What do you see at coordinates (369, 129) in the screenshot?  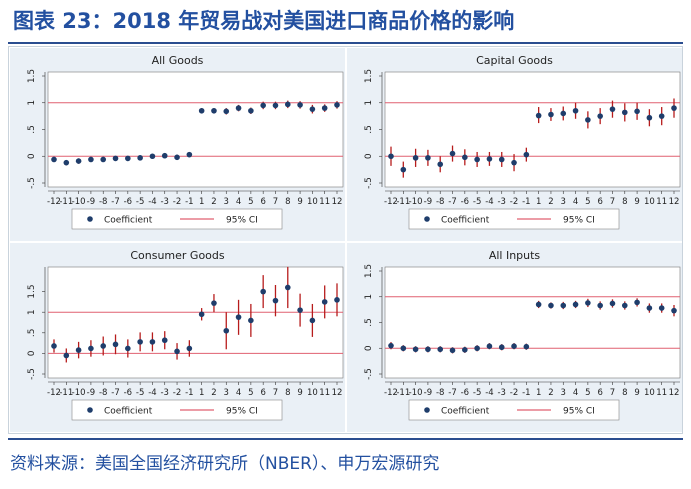 I see `y-tick-label: .5` at bounding box center [369, 129].